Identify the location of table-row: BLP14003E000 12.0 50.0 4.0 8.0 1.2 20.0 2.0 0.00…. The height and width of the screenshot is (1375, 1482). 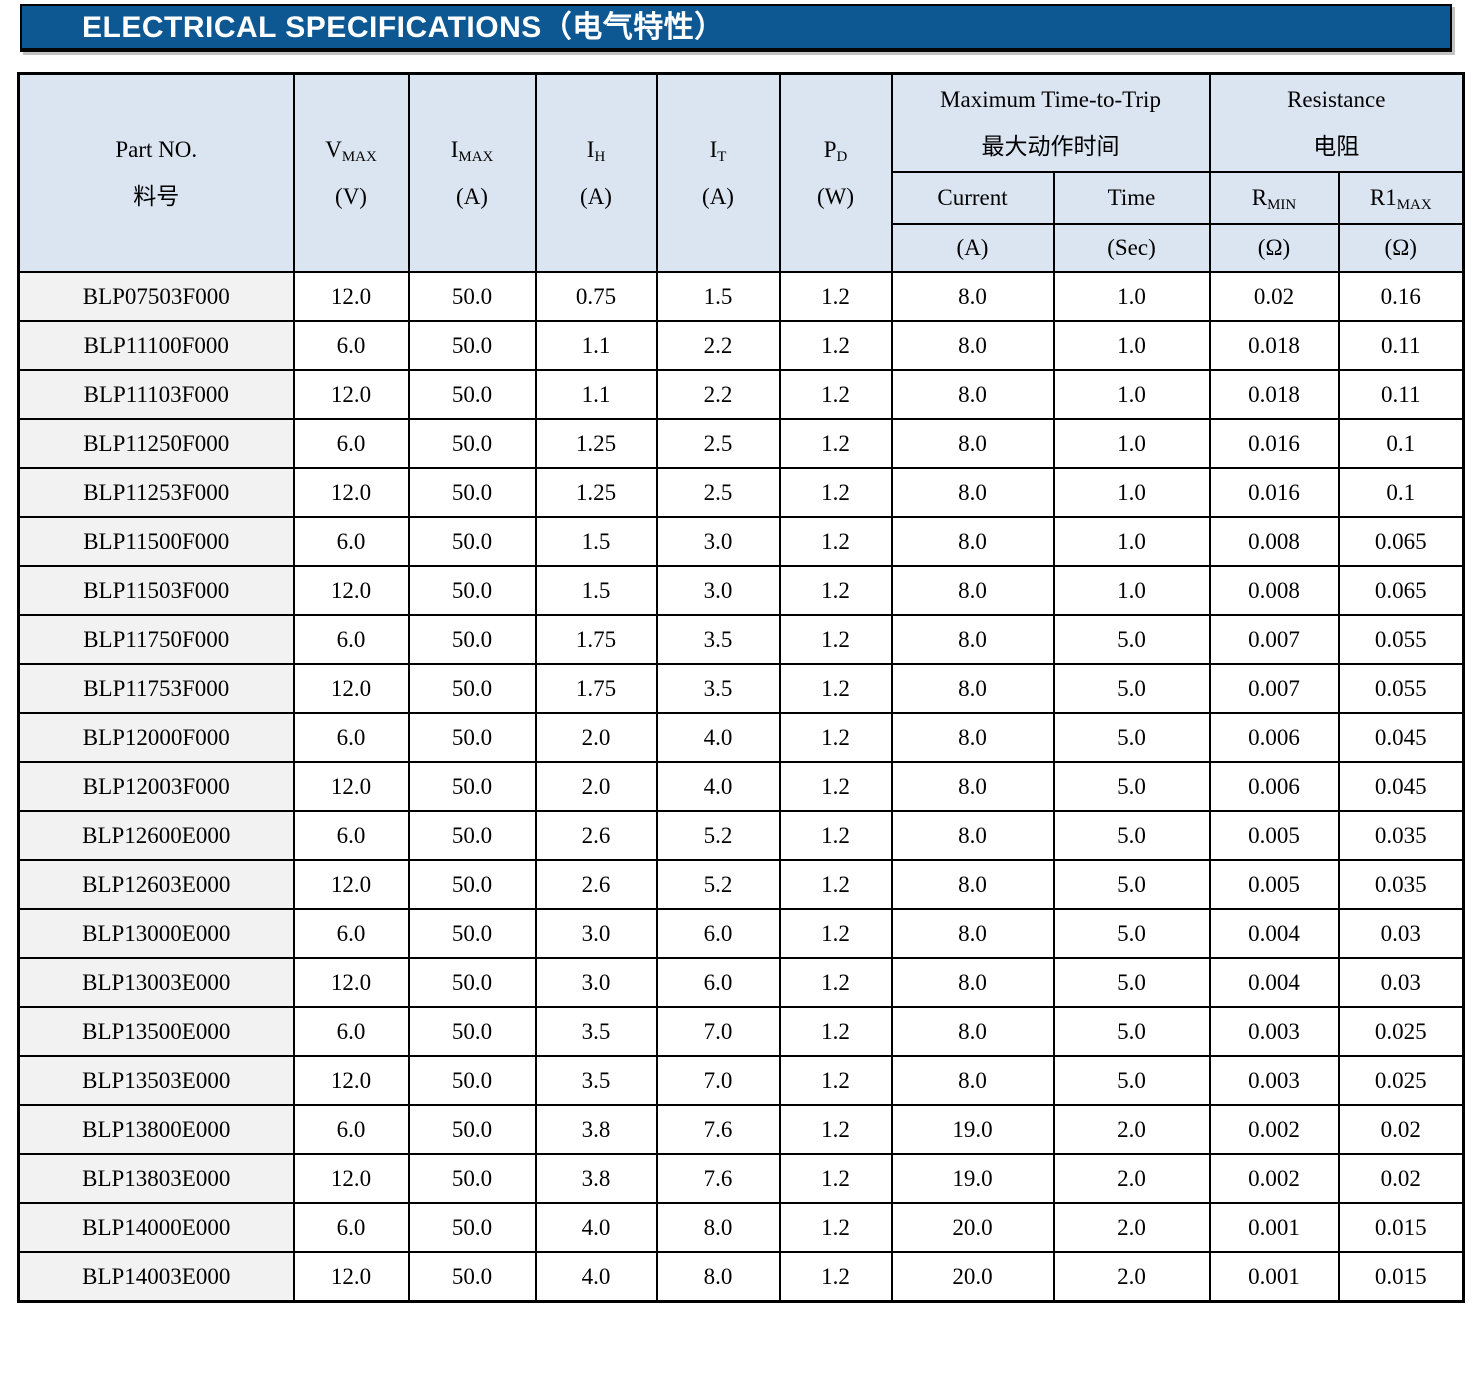
(741, 1277).